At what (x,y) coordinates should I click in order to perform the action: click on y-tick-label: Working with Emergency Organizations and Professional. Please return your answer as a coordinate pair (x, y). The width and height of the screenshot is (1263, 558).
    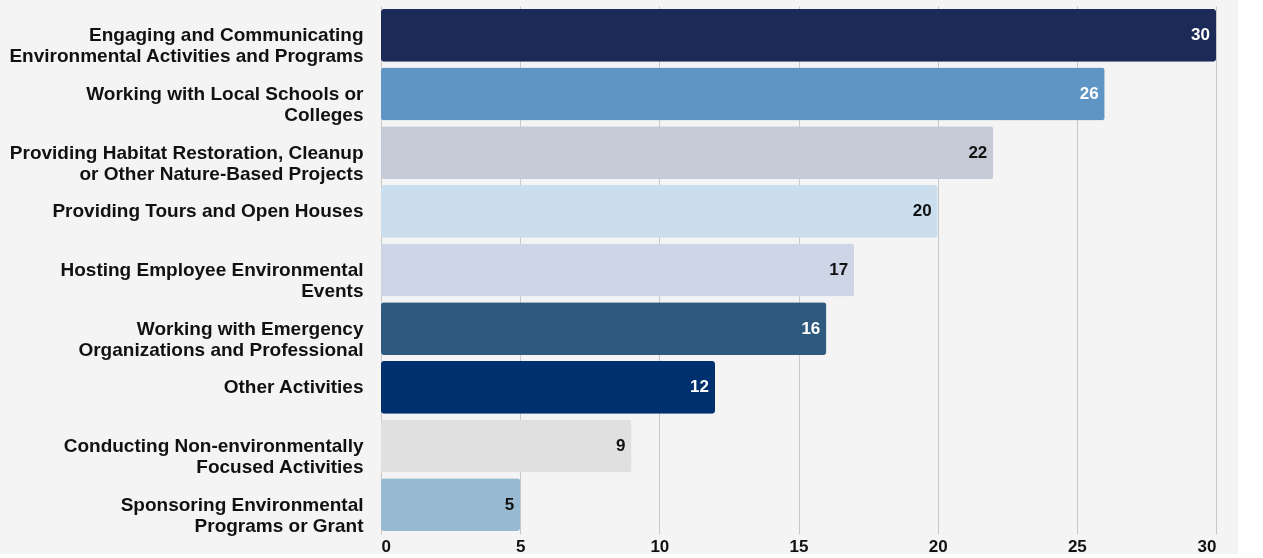
    Looking at the image, I should click on (221, 338).